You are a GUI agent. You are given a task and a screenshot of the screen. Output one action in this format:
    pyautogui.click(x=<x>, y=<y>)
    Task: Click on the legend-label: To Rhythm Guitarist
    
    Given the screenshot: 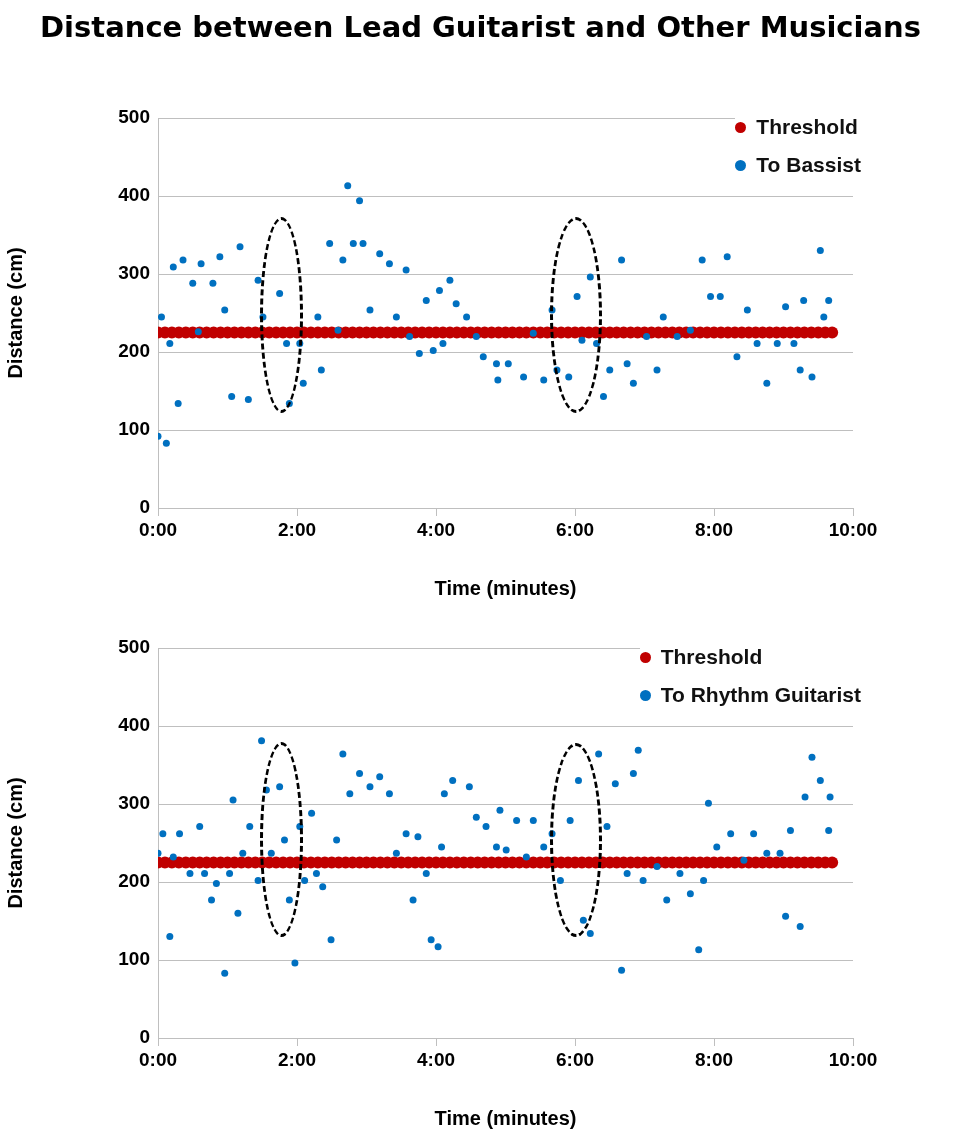 What is the action you would take?
    pyautogui.click(x=760, y=695)
    